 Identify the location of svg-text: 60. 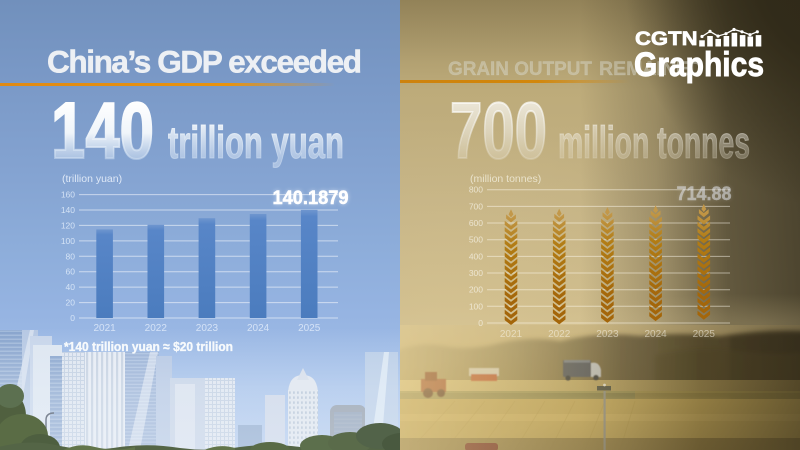
(71, 272).